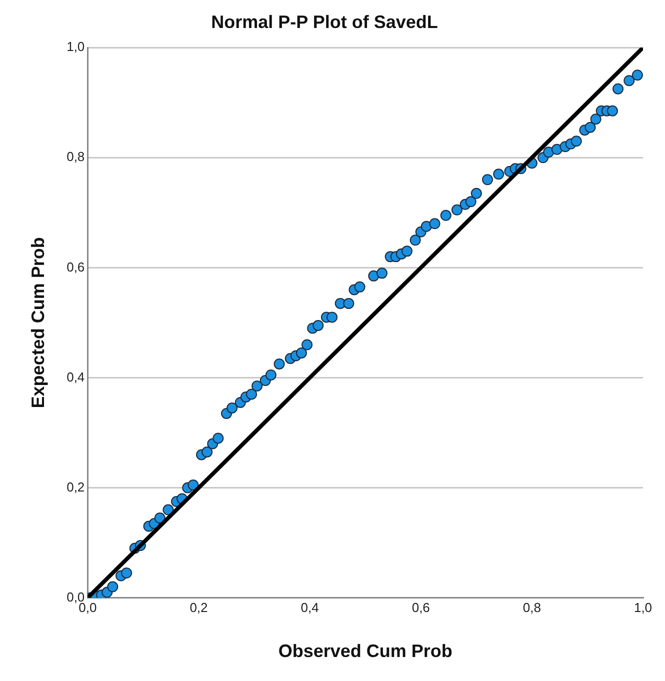 The image size is (665, 681). I want to click on y-tick-label: 1,0, so click(75, 46).